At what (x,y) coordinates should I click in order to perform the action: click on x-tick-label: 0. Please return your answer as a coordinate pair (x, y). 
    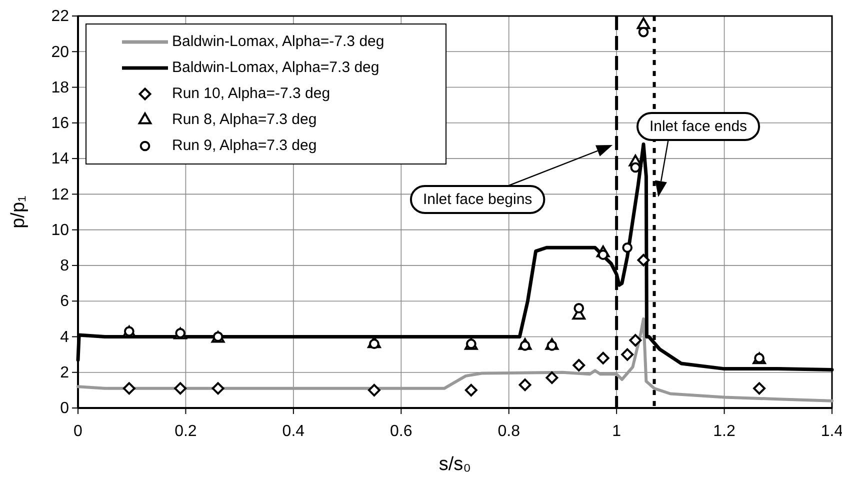
    Looking at the image, I should click on (78, 431).